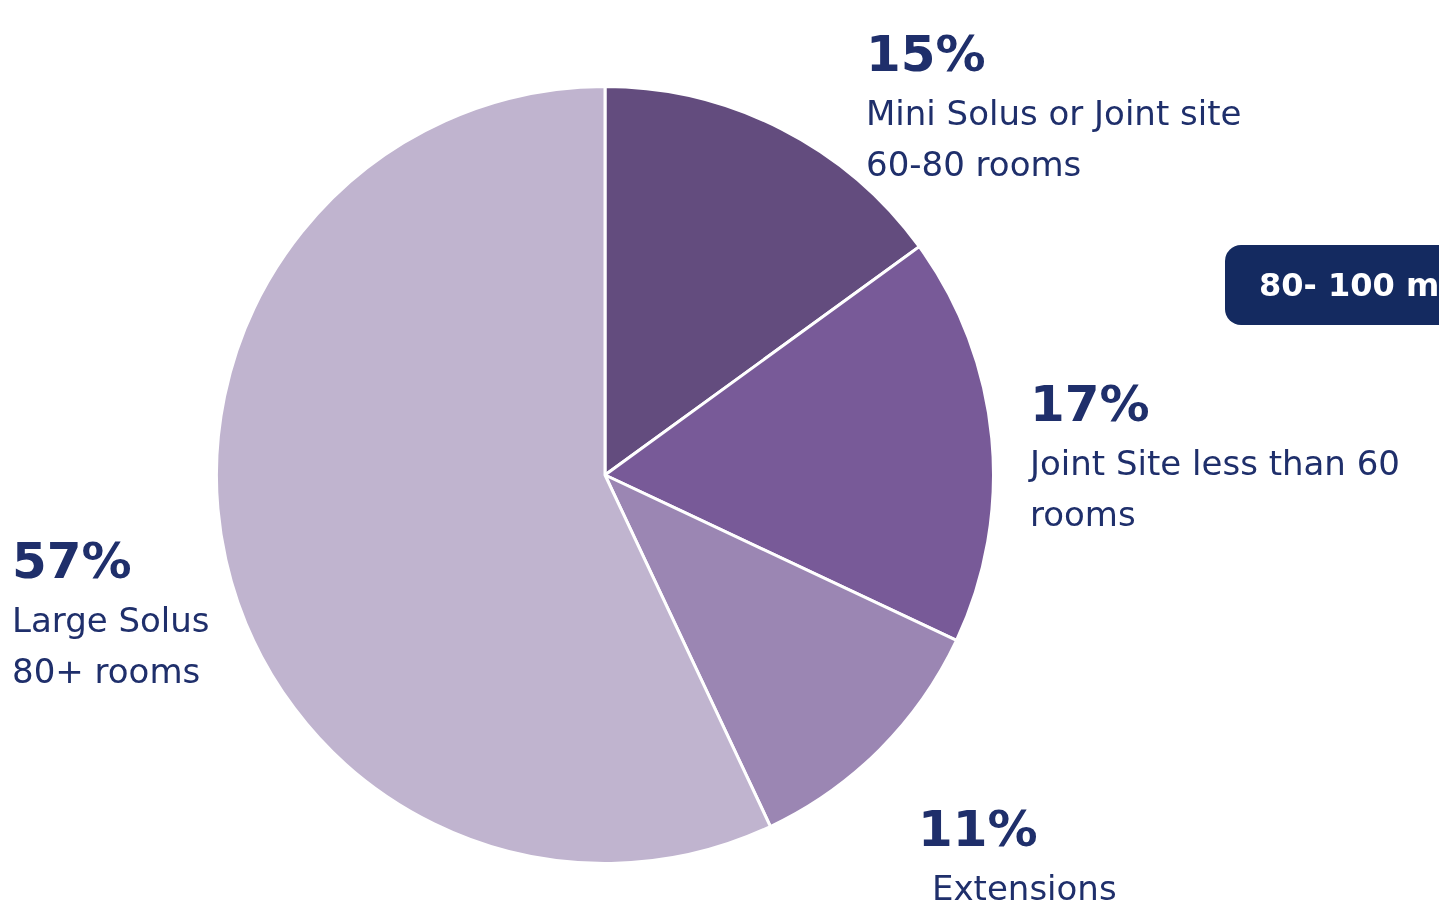  Describe the element at coordinates (72, 560) in the screenshot. I see `data-label: 57%` at that location.